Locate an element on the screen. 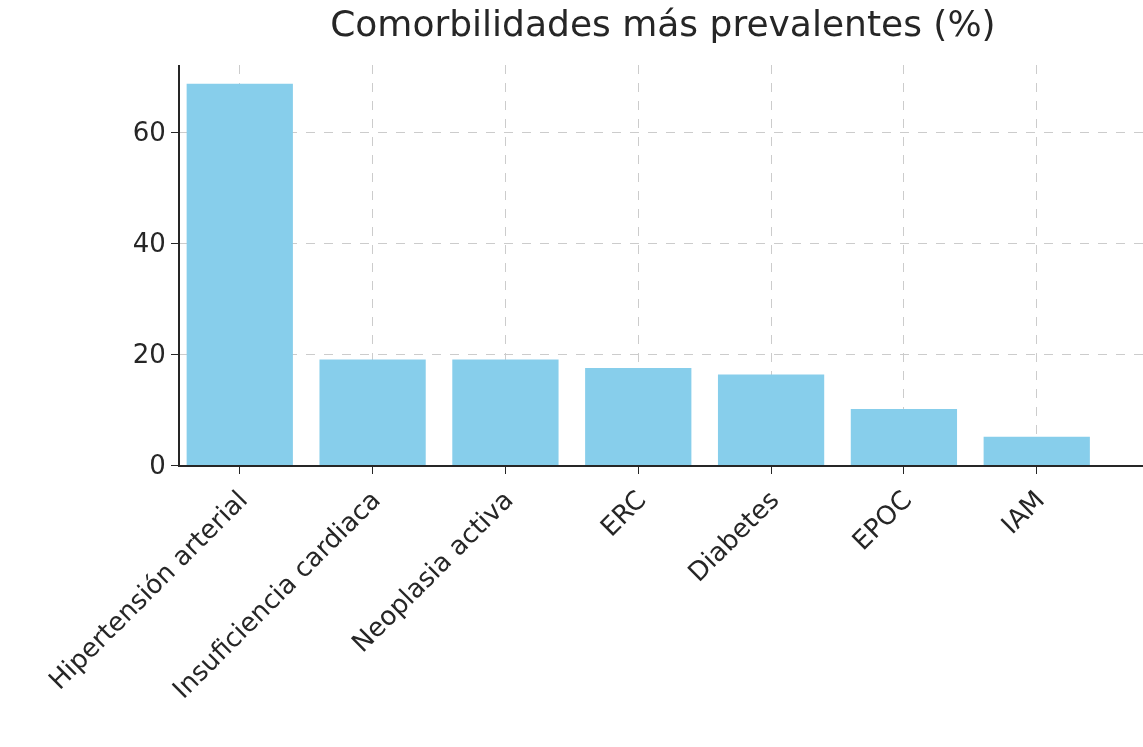  y-tick-label: 60 is located at coordinates (149, 132).